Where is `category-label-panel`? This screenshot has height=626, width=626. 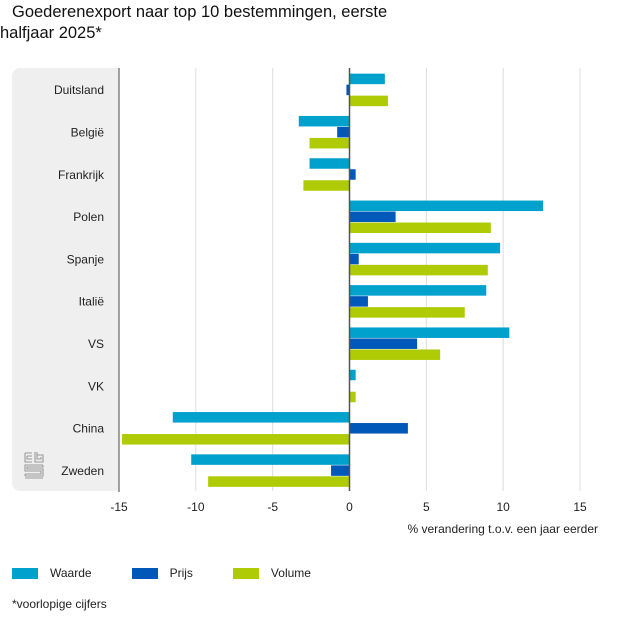
category-label-panel is located at coordinates (65, 279).